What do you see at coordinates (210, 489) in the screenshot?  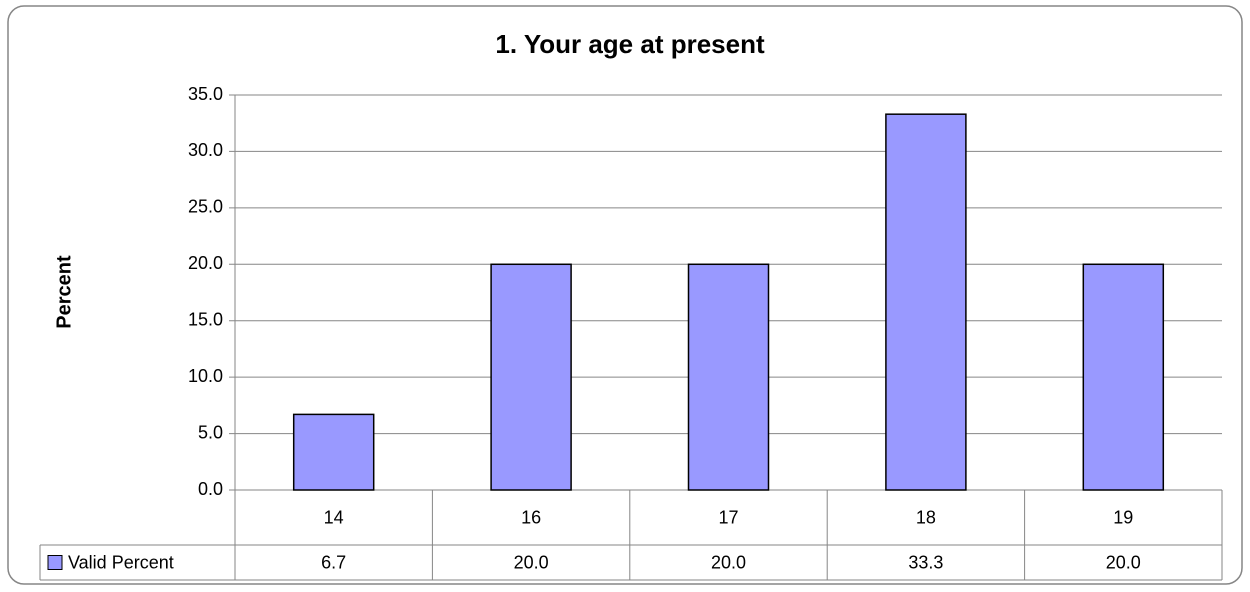 I see `y-tick-label: 0.0` at bounding box center [210, 489].